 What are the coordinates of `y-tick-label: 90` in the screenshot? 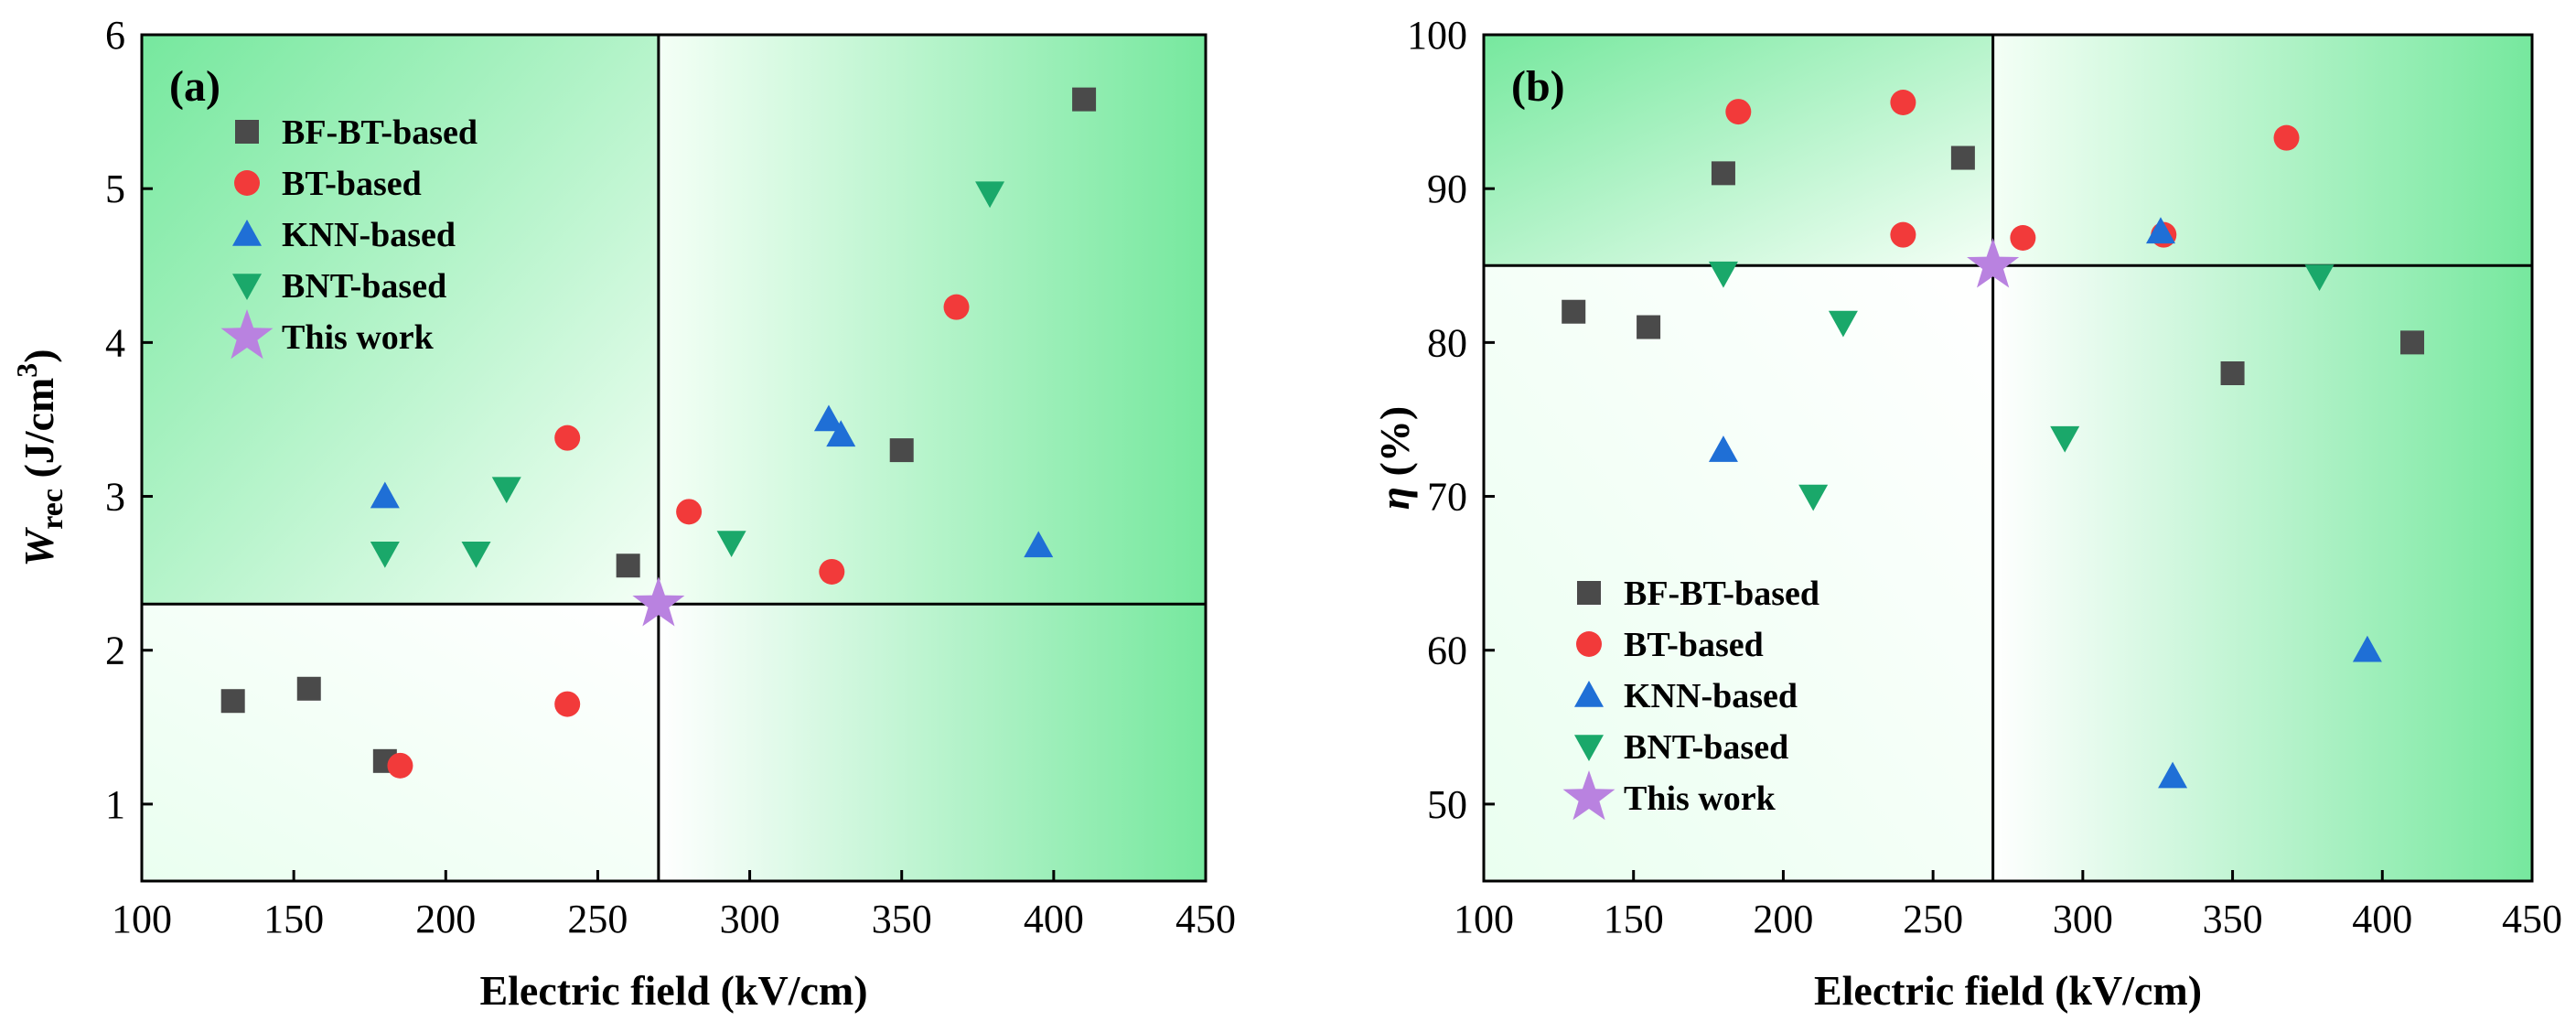 It's located at (1447, 189).